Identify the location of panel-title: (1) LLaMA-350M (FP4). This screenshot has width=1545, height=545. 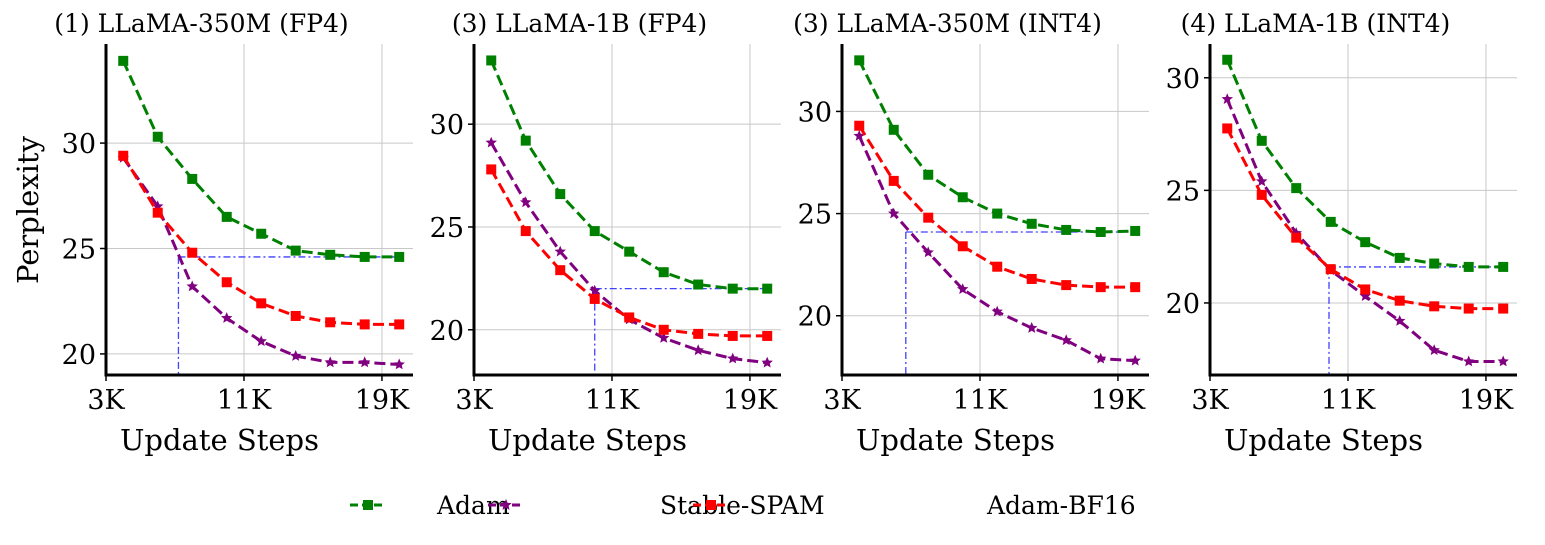
(201, 23).